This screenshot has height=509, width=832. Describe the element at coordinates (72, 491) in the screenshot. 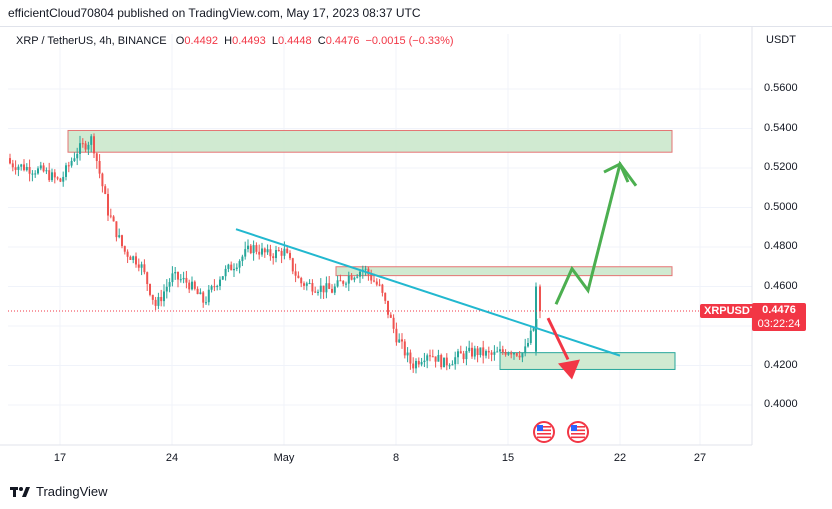

I see `tradingview-name: TradingView` at that location.